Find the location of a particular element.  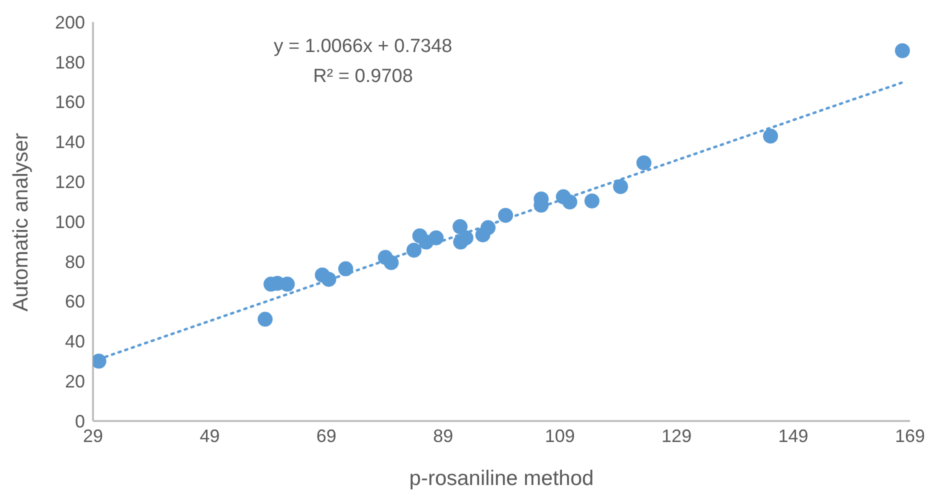

y-tick-label: 20 is located at coordinates (74, 381).